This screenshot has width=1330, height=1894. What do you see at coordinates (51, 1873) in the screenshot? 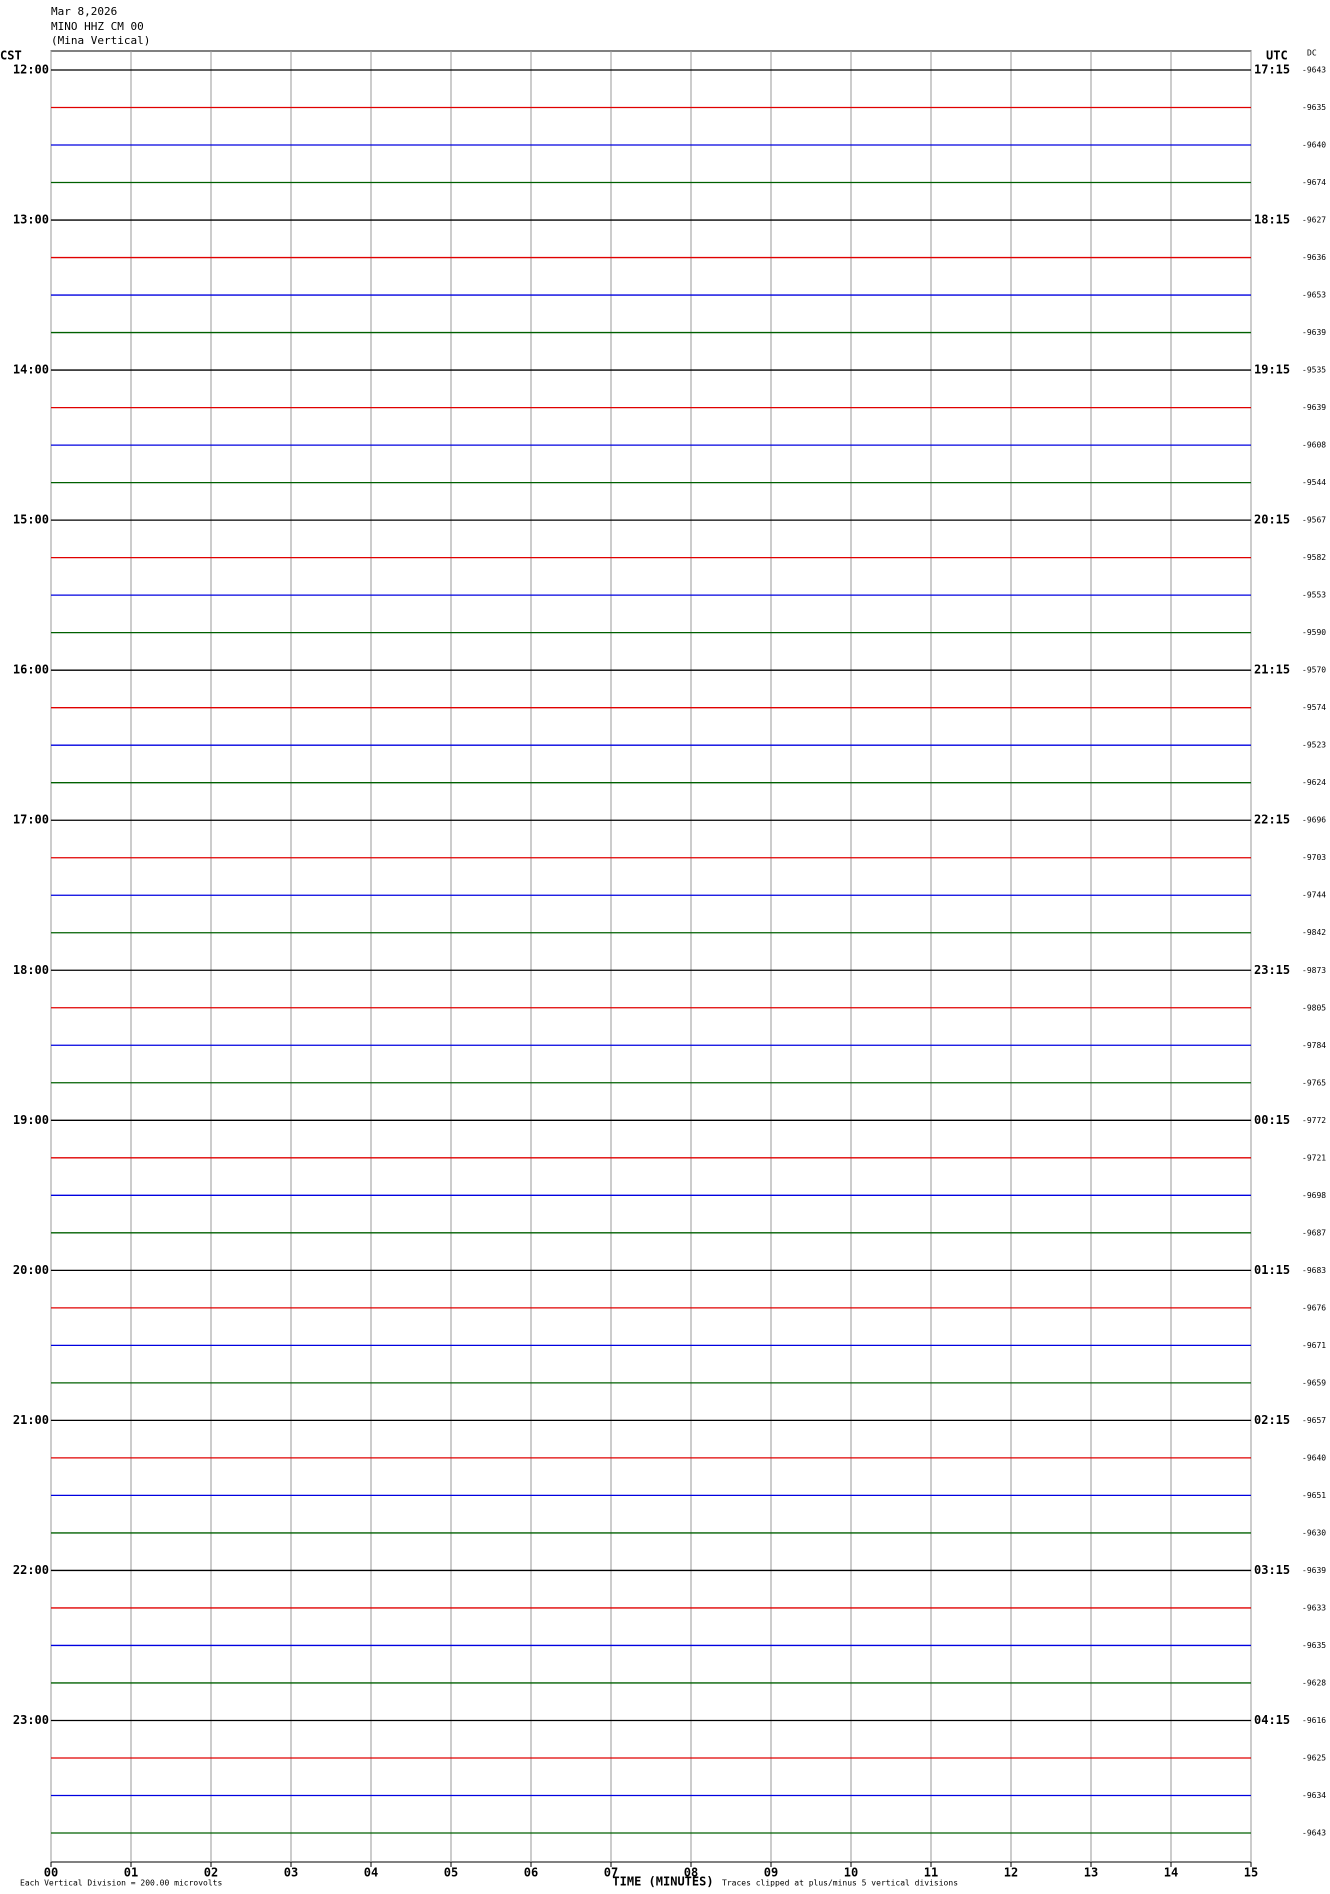
I see `x-tick-label: 00` at bounding box center [51, 1873].